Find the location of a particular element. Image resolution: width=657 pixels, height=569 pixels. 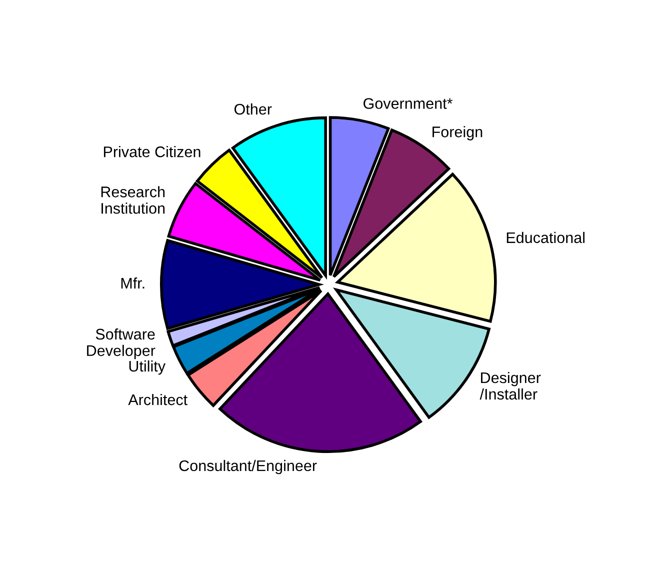

slice-label: Software Developer is located at coordinates (121, 344).